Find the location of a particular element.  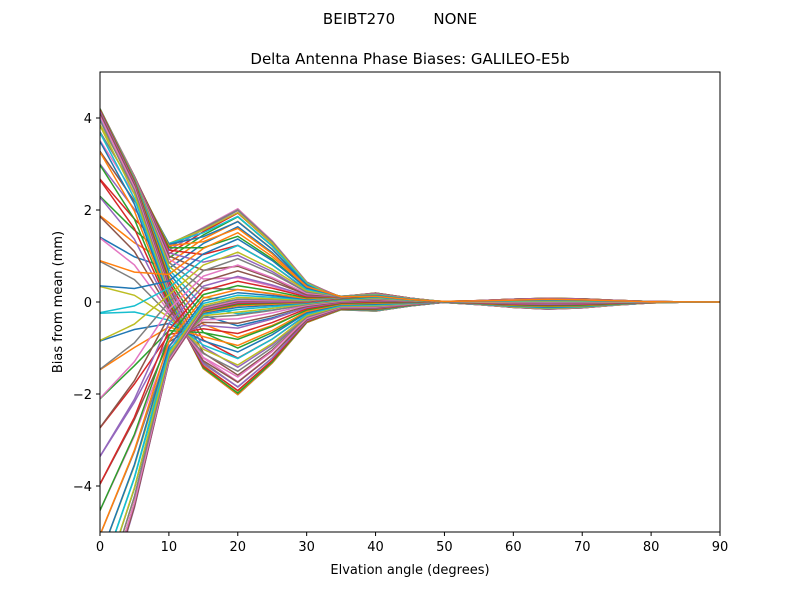

x-tick-label: 30 is located at coordinates (306, 547).